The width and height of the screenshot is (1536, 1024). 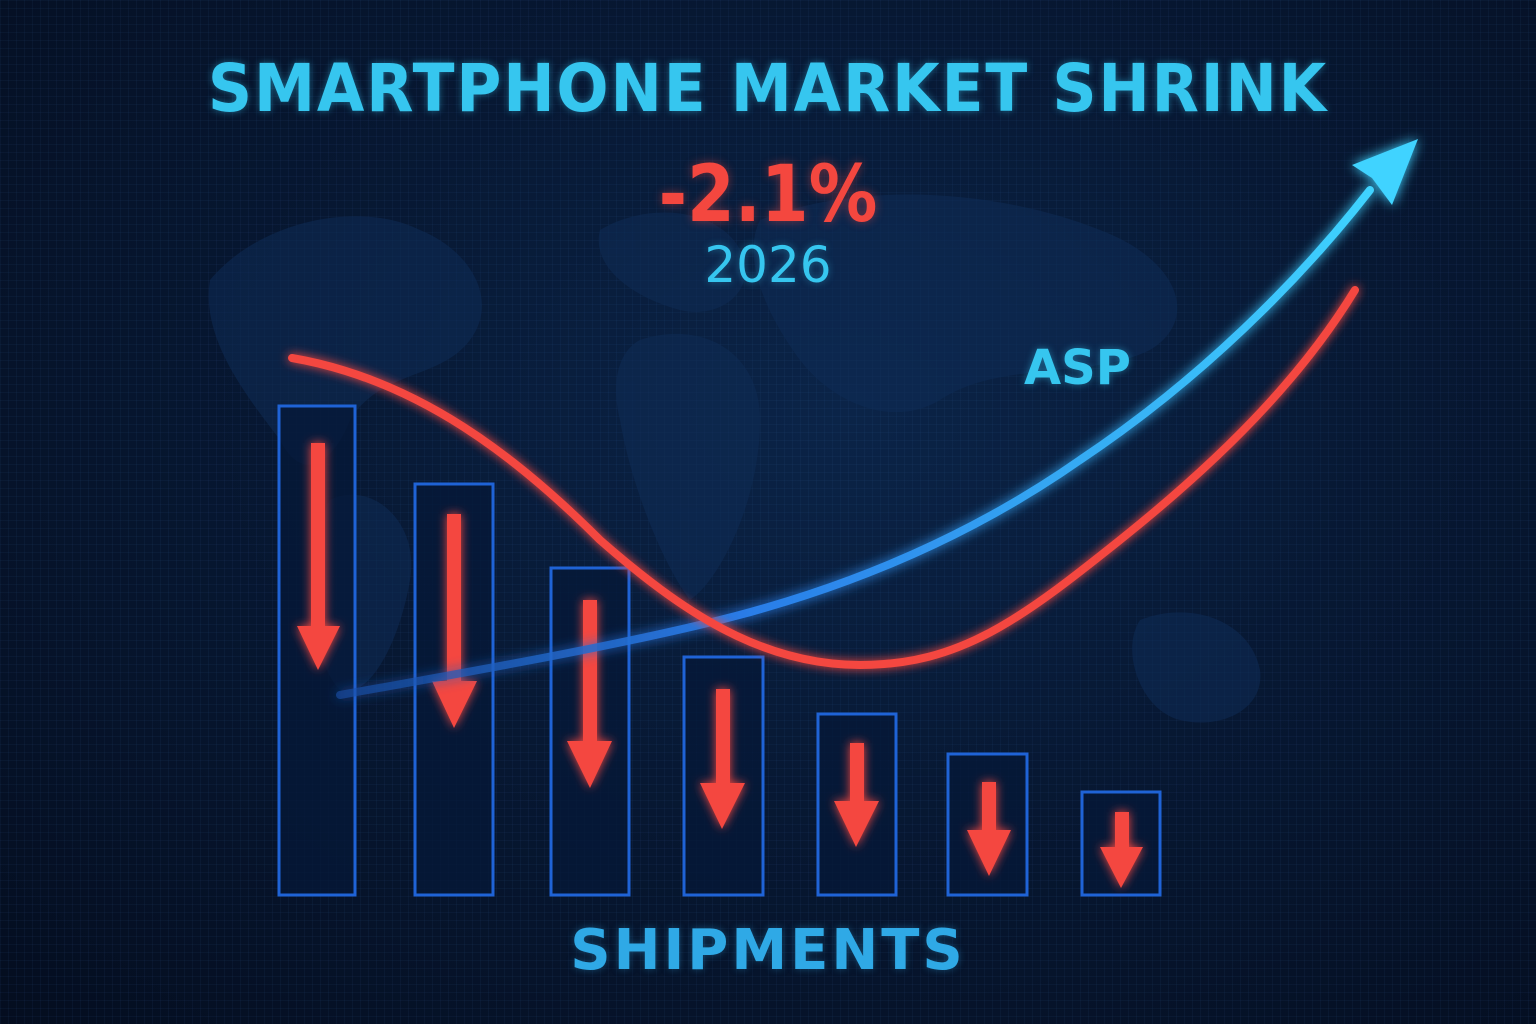 I want to click on year-label: 2026, so click(x=768, y=265).